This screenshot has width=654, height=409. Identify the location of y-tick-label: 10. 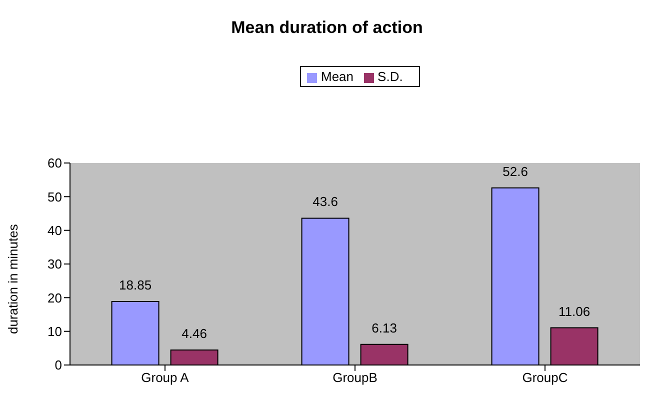
(55, 331).